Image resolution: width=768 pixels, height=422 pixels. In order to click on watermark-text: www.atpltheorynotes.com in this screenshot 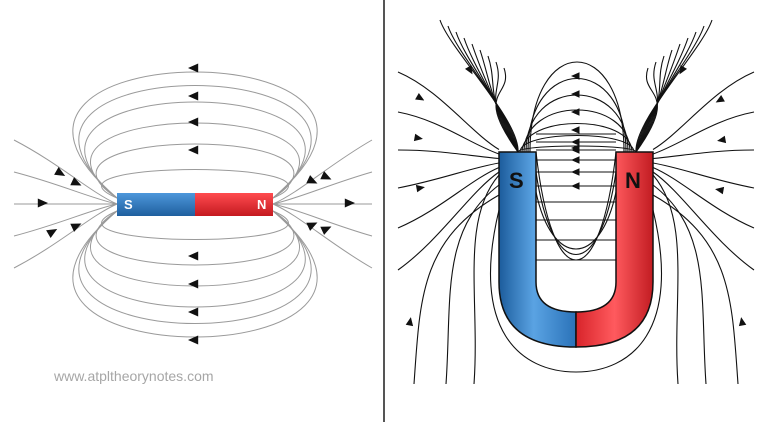, I will do `click(134, 376)`.